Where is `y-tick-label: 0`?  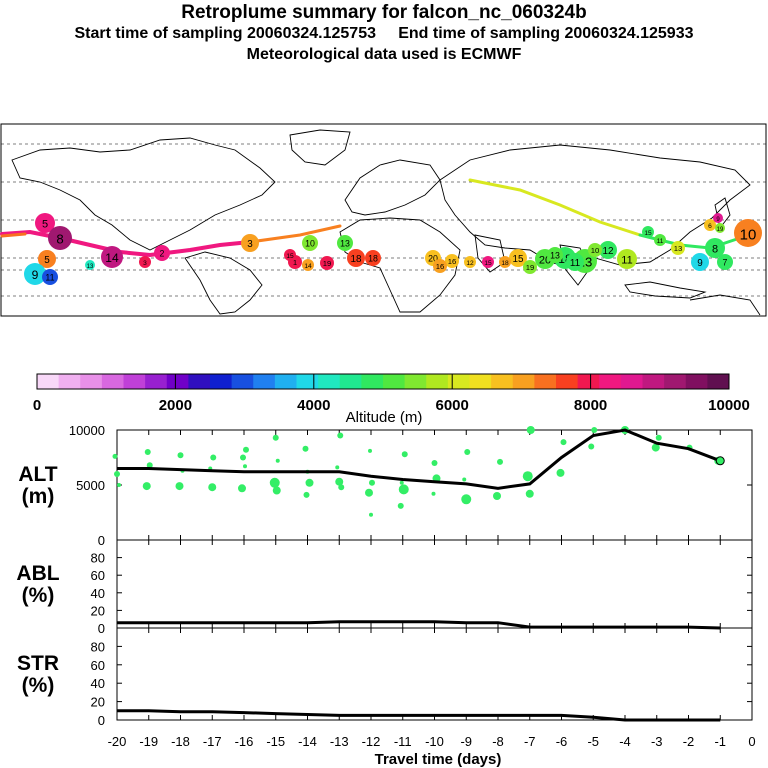
y-tick-label: 0 is located at coordinates (101, 720).